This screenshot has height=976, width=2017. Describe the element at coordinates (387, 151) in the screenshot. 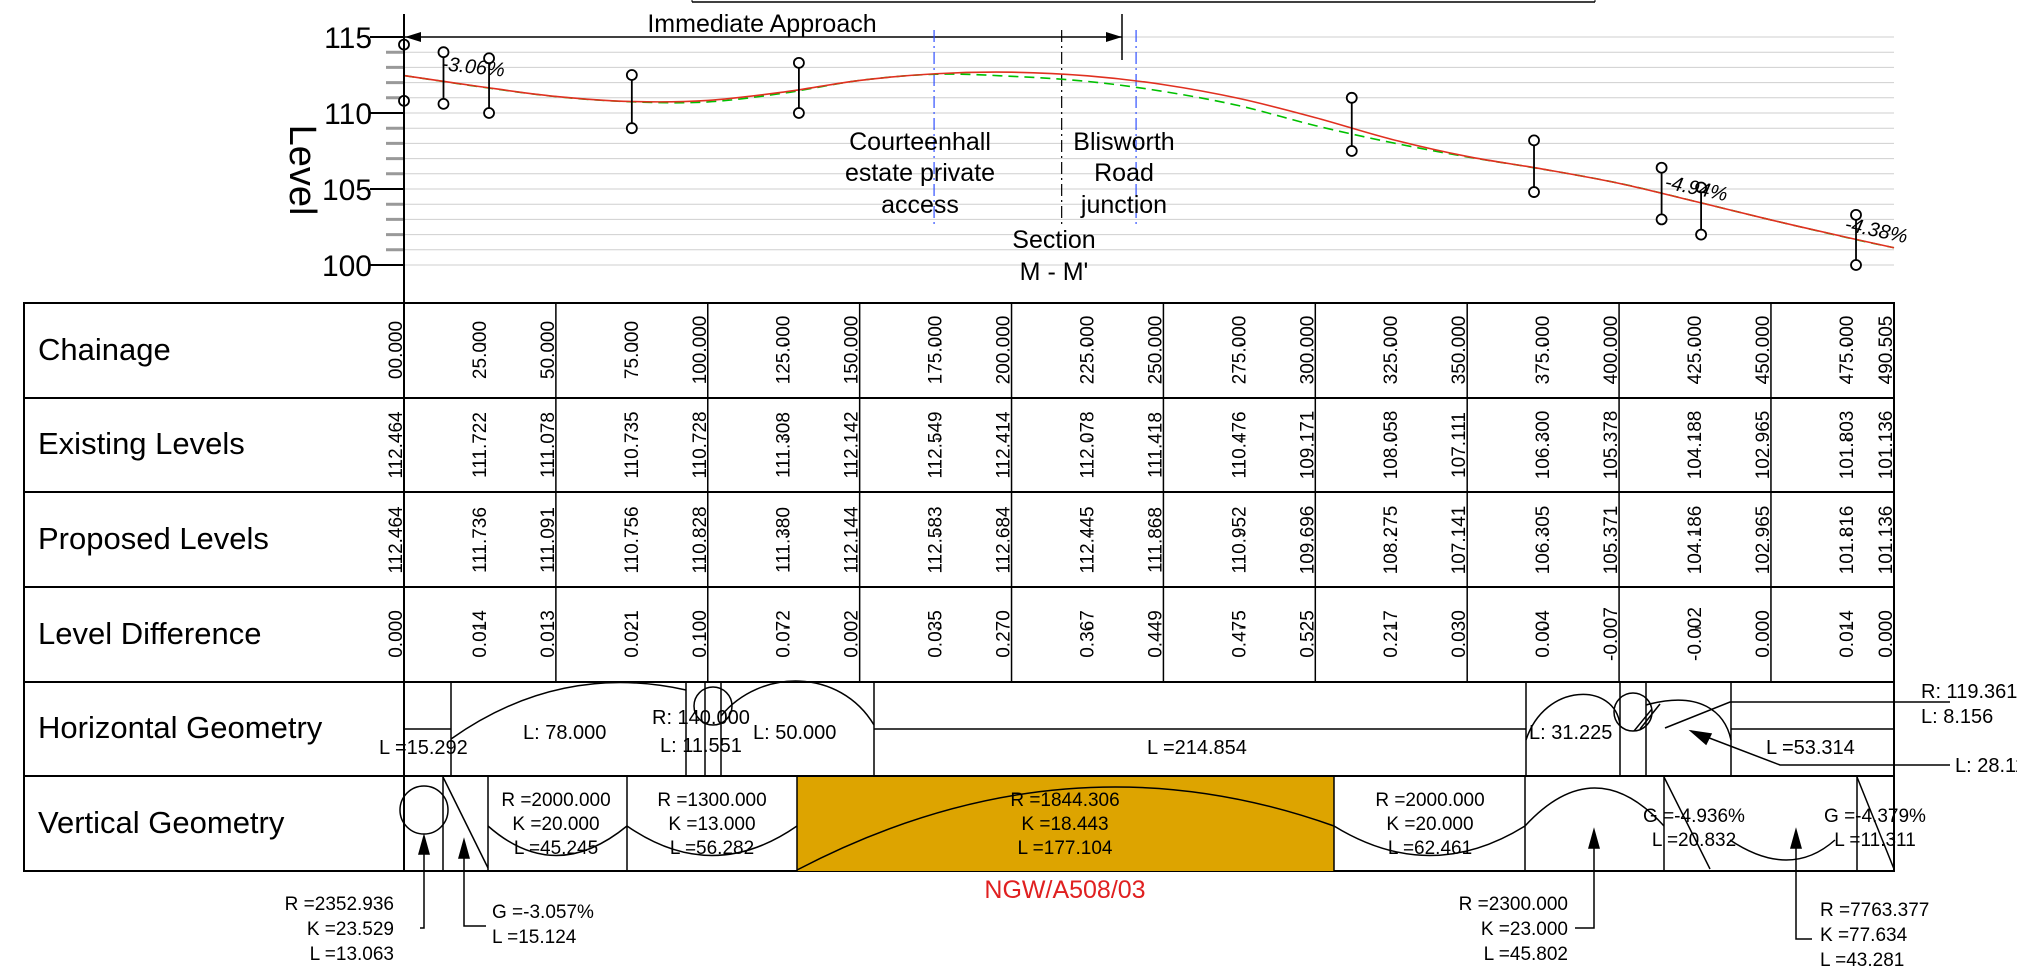

I see `level-axis-minor-ticks` at that location.